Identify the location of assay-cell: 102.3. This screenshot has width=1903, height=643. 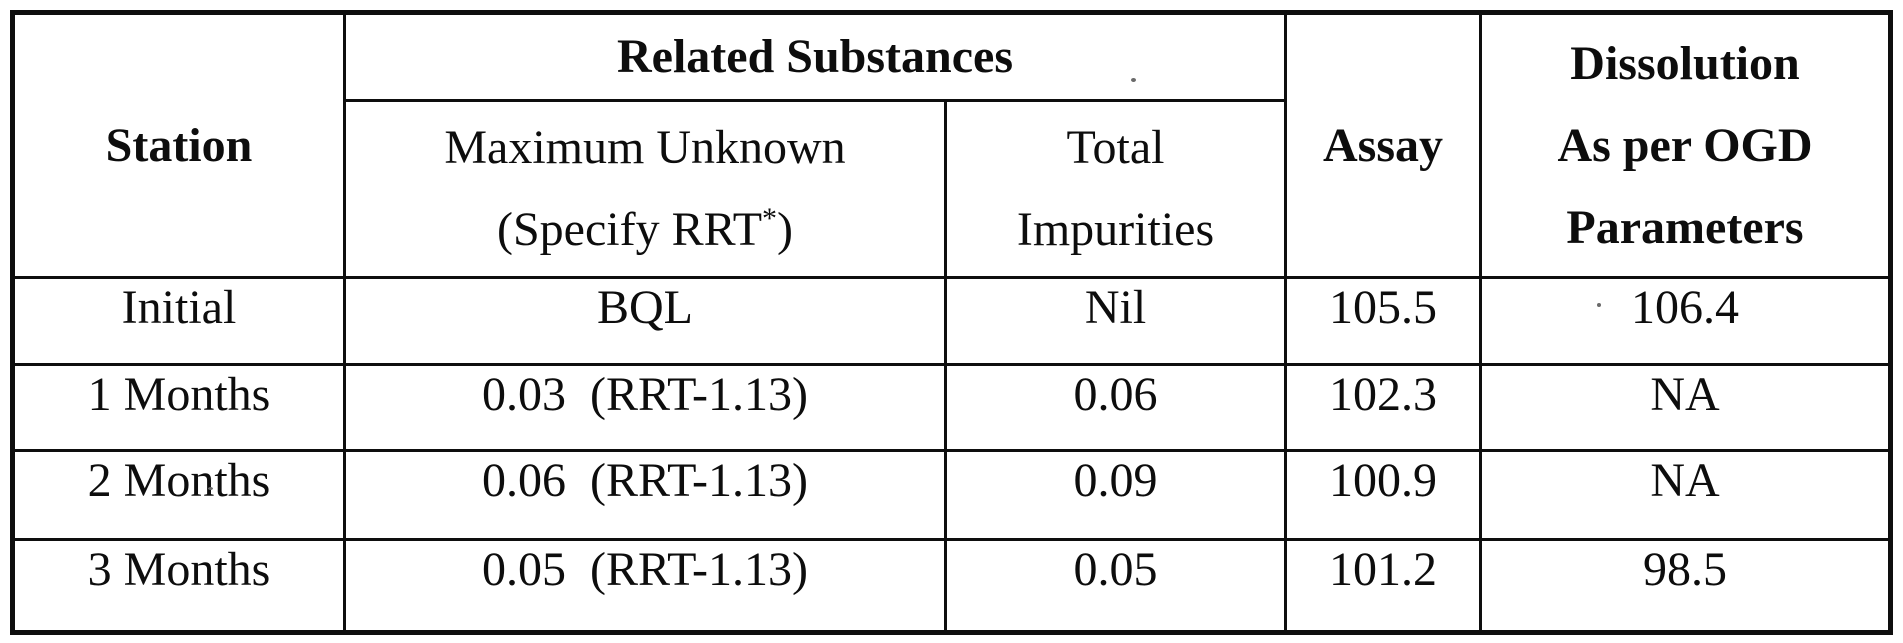
(1383, 407).